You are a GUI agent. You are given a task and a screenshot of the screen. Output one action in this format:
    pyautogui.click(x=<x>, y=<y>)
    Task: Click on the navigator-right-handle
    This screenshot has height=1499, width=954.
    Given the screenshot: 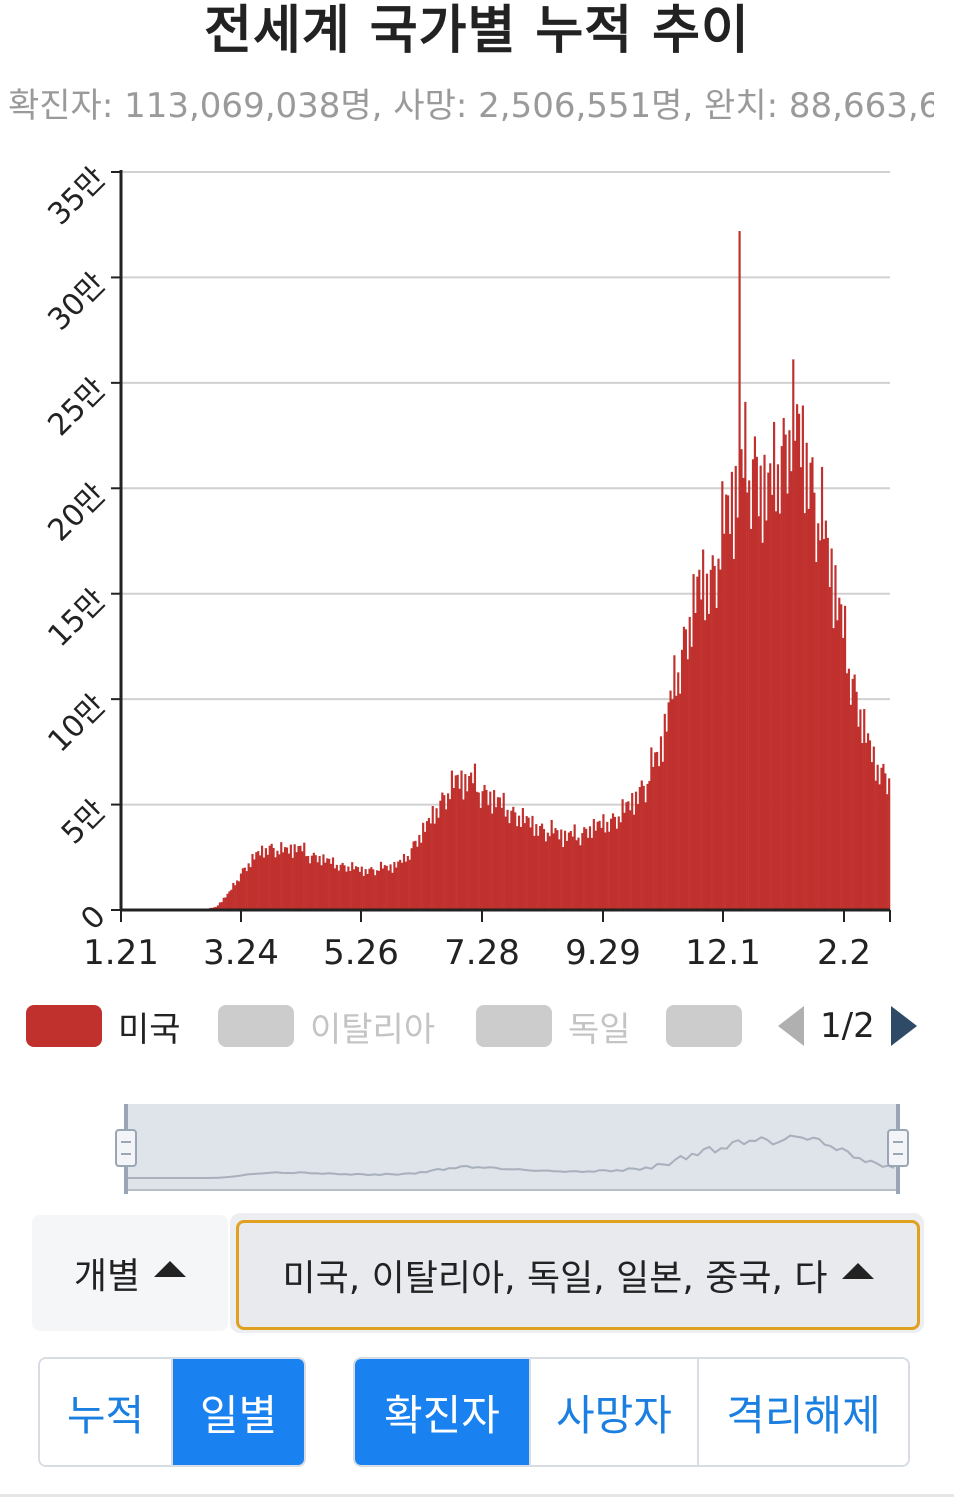 What is the action you would take?
    pyautogui.click(x=898, y=1148)
    